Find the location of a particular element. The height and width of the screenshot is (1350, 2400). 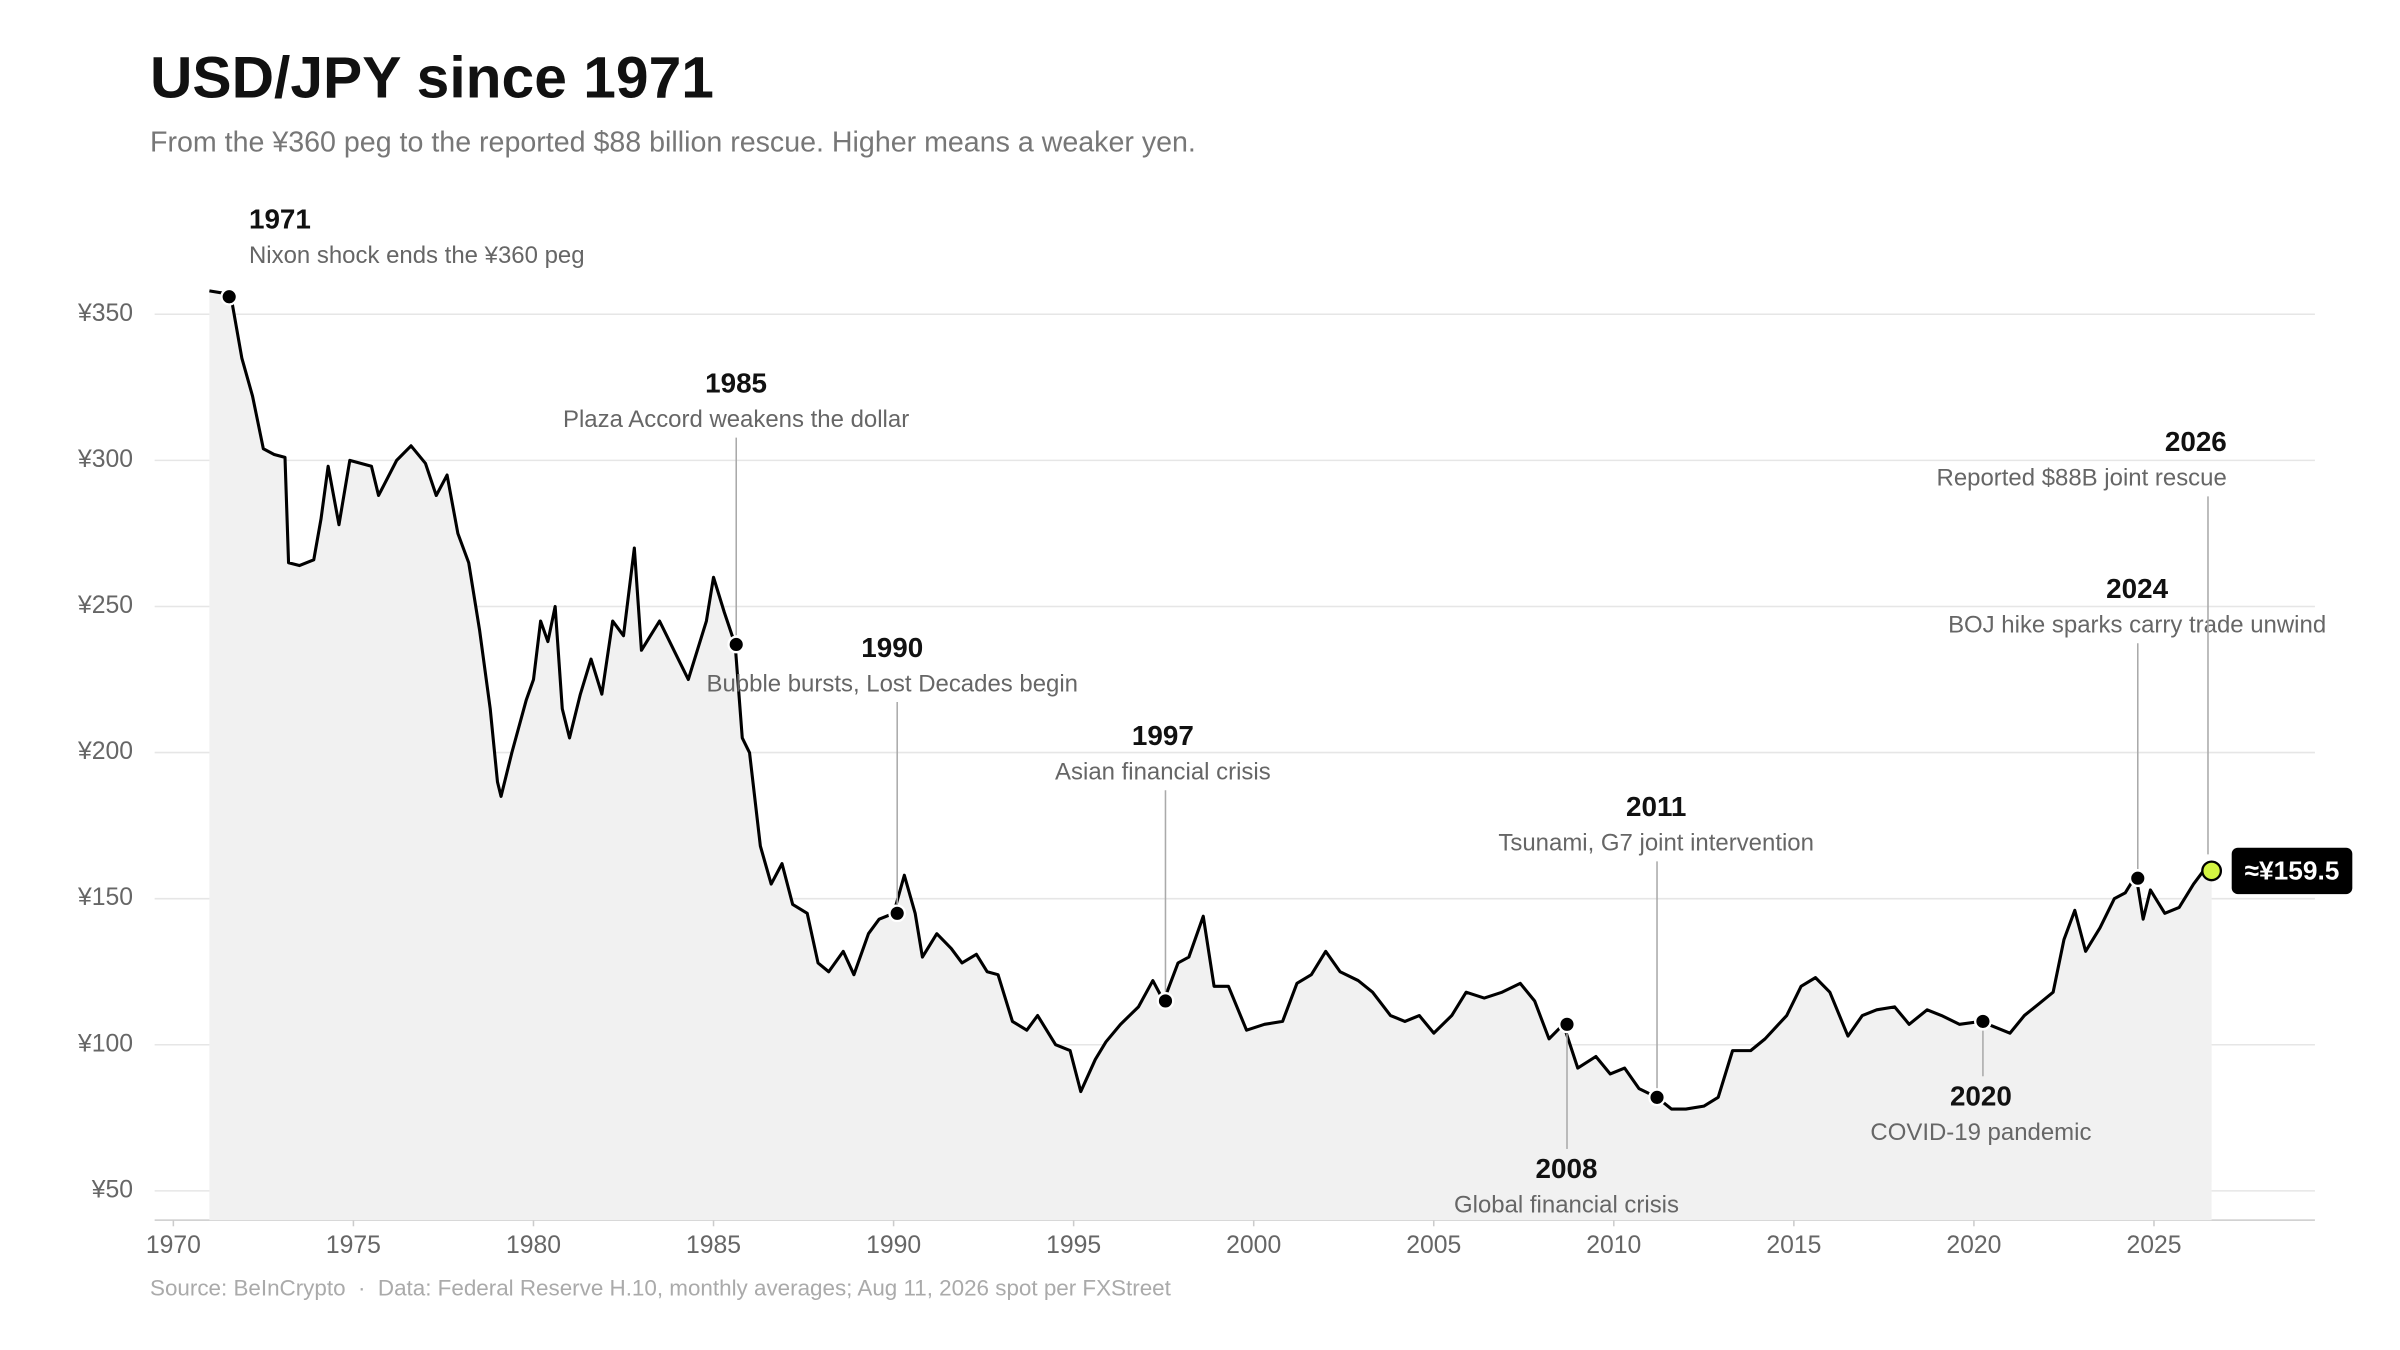

y-tick-label: ¥150 is located at coordinates (105, 897).